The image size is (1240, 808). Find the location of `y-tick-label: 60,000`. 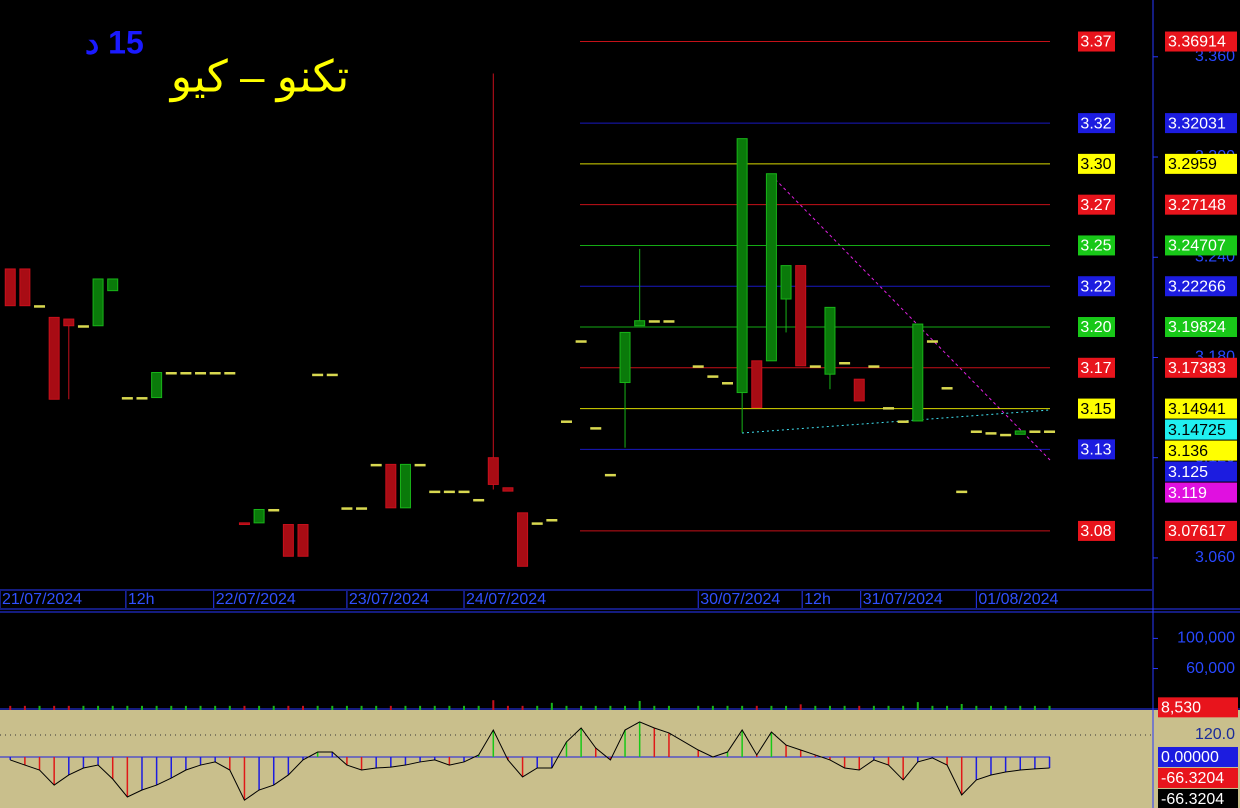

y-tick-label: 60,000 is located at coordinates (1210, 668).